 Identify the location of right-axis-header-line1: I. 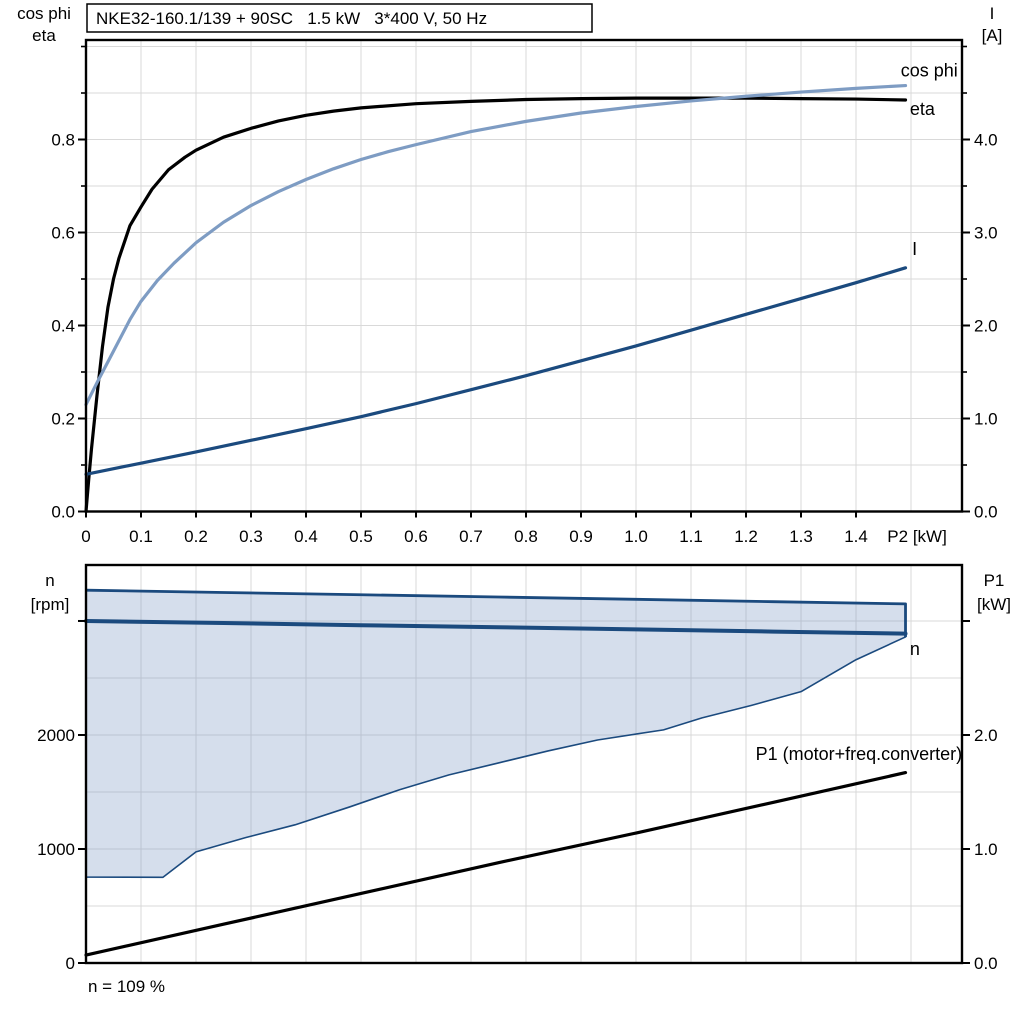
(992, 13).